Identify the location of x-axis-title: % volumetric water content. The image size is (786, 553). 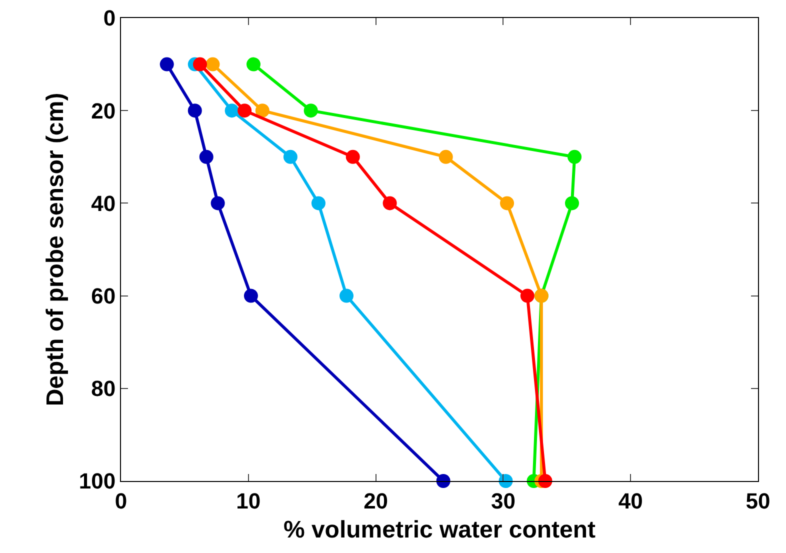
(439, 530).